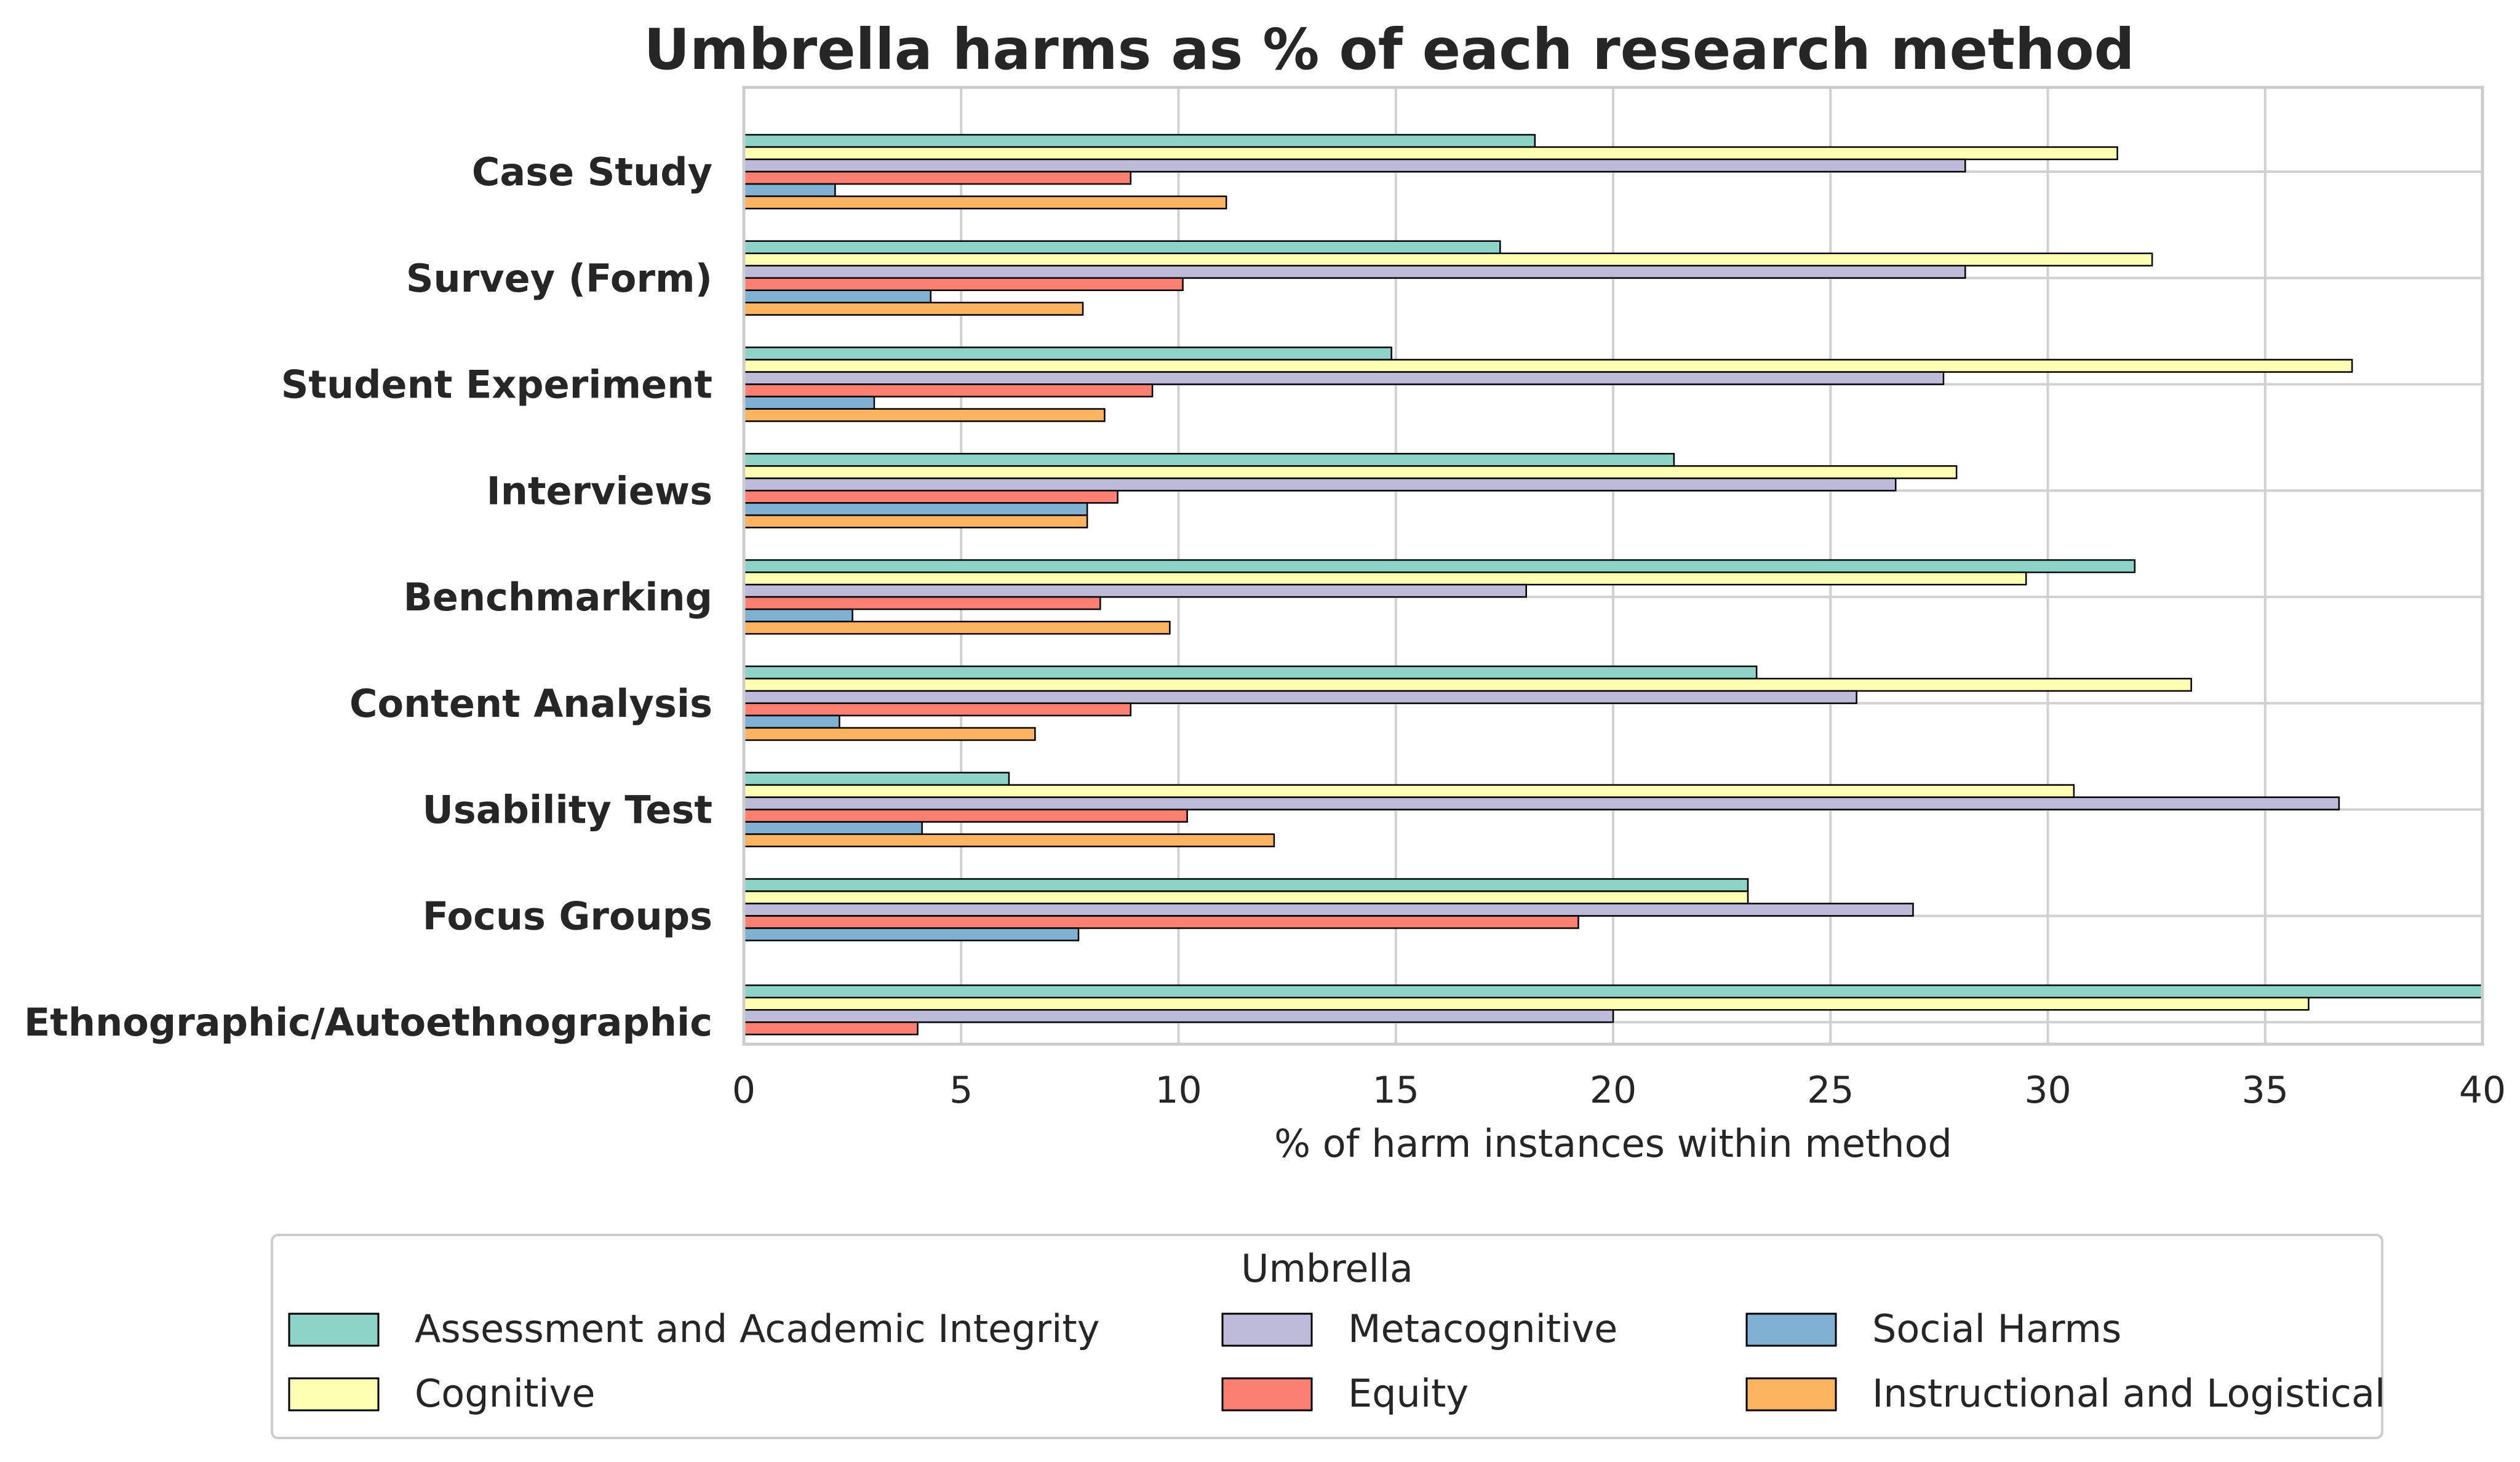 The image size is (2520, 1462). What do you see at coordinates (1327, 1268) in the screenshot?
I see `legend-title: Umbrella` at bounding box center [1327, 1268].